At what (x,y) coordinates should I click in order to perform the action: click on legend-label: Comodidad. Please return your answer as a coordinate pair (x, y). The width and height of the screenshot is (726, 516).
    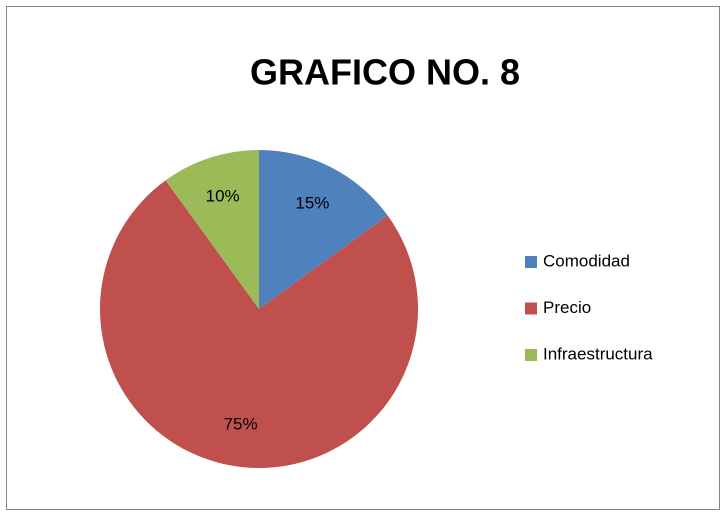
    Looking at the image, I should click on (586, 260).